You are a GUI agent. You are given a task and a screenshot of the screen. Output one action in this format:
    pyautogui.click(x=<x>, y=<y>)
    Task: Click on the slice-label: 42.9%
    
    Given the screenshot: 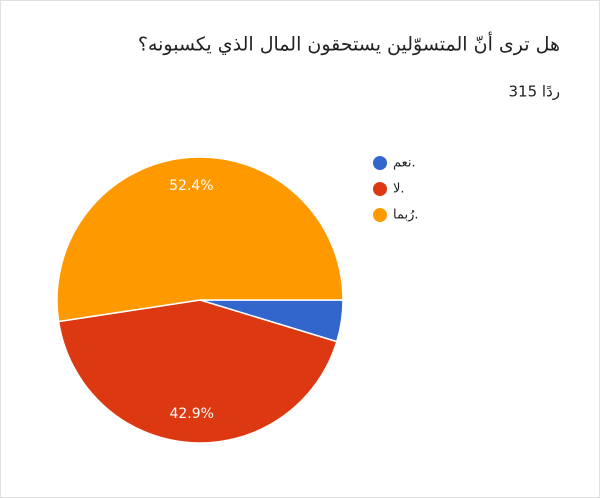 What is the action you would take?
    pyautogui.click(x=191, y=414)
    